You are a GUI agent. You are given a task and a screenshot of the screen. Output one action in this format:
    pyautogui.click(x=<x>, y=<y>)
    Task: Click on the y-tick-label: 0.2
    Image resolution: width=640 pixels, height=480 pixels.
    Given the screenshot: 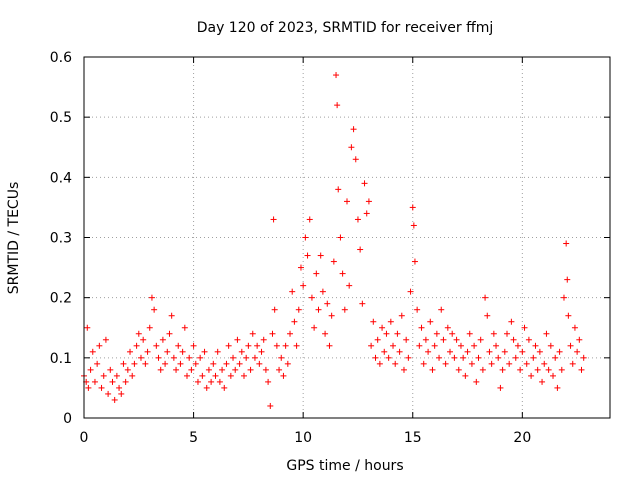 What is the action you would take?
    pyautogui.click(x=61, y=299)
    